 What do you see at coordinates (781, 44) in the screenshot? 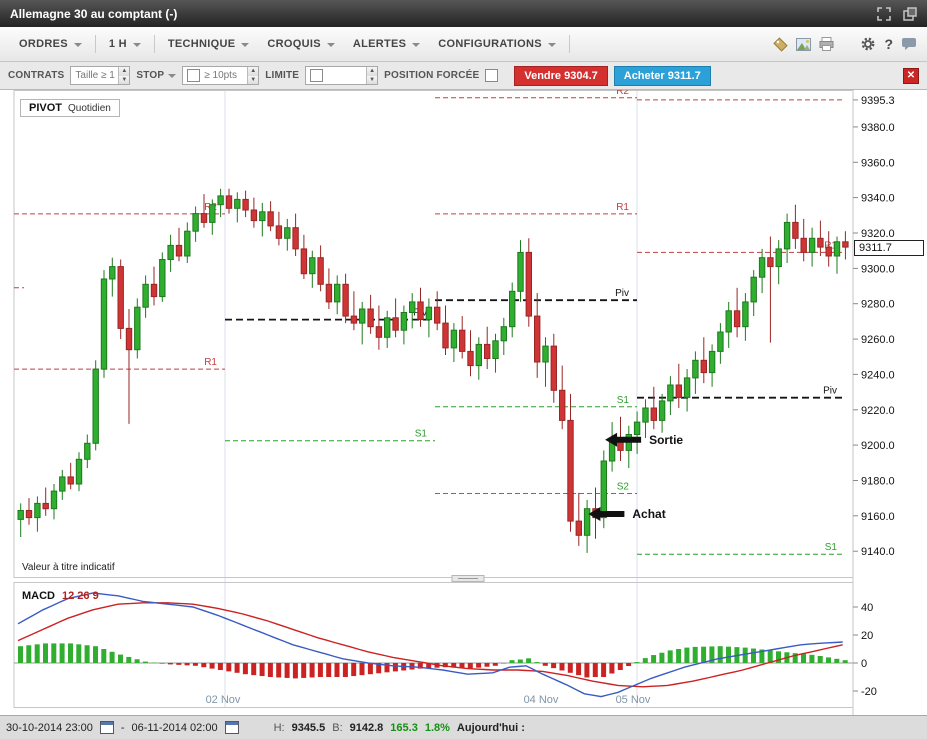
I see `price-tag-icon` at bounding box center [781, 44].